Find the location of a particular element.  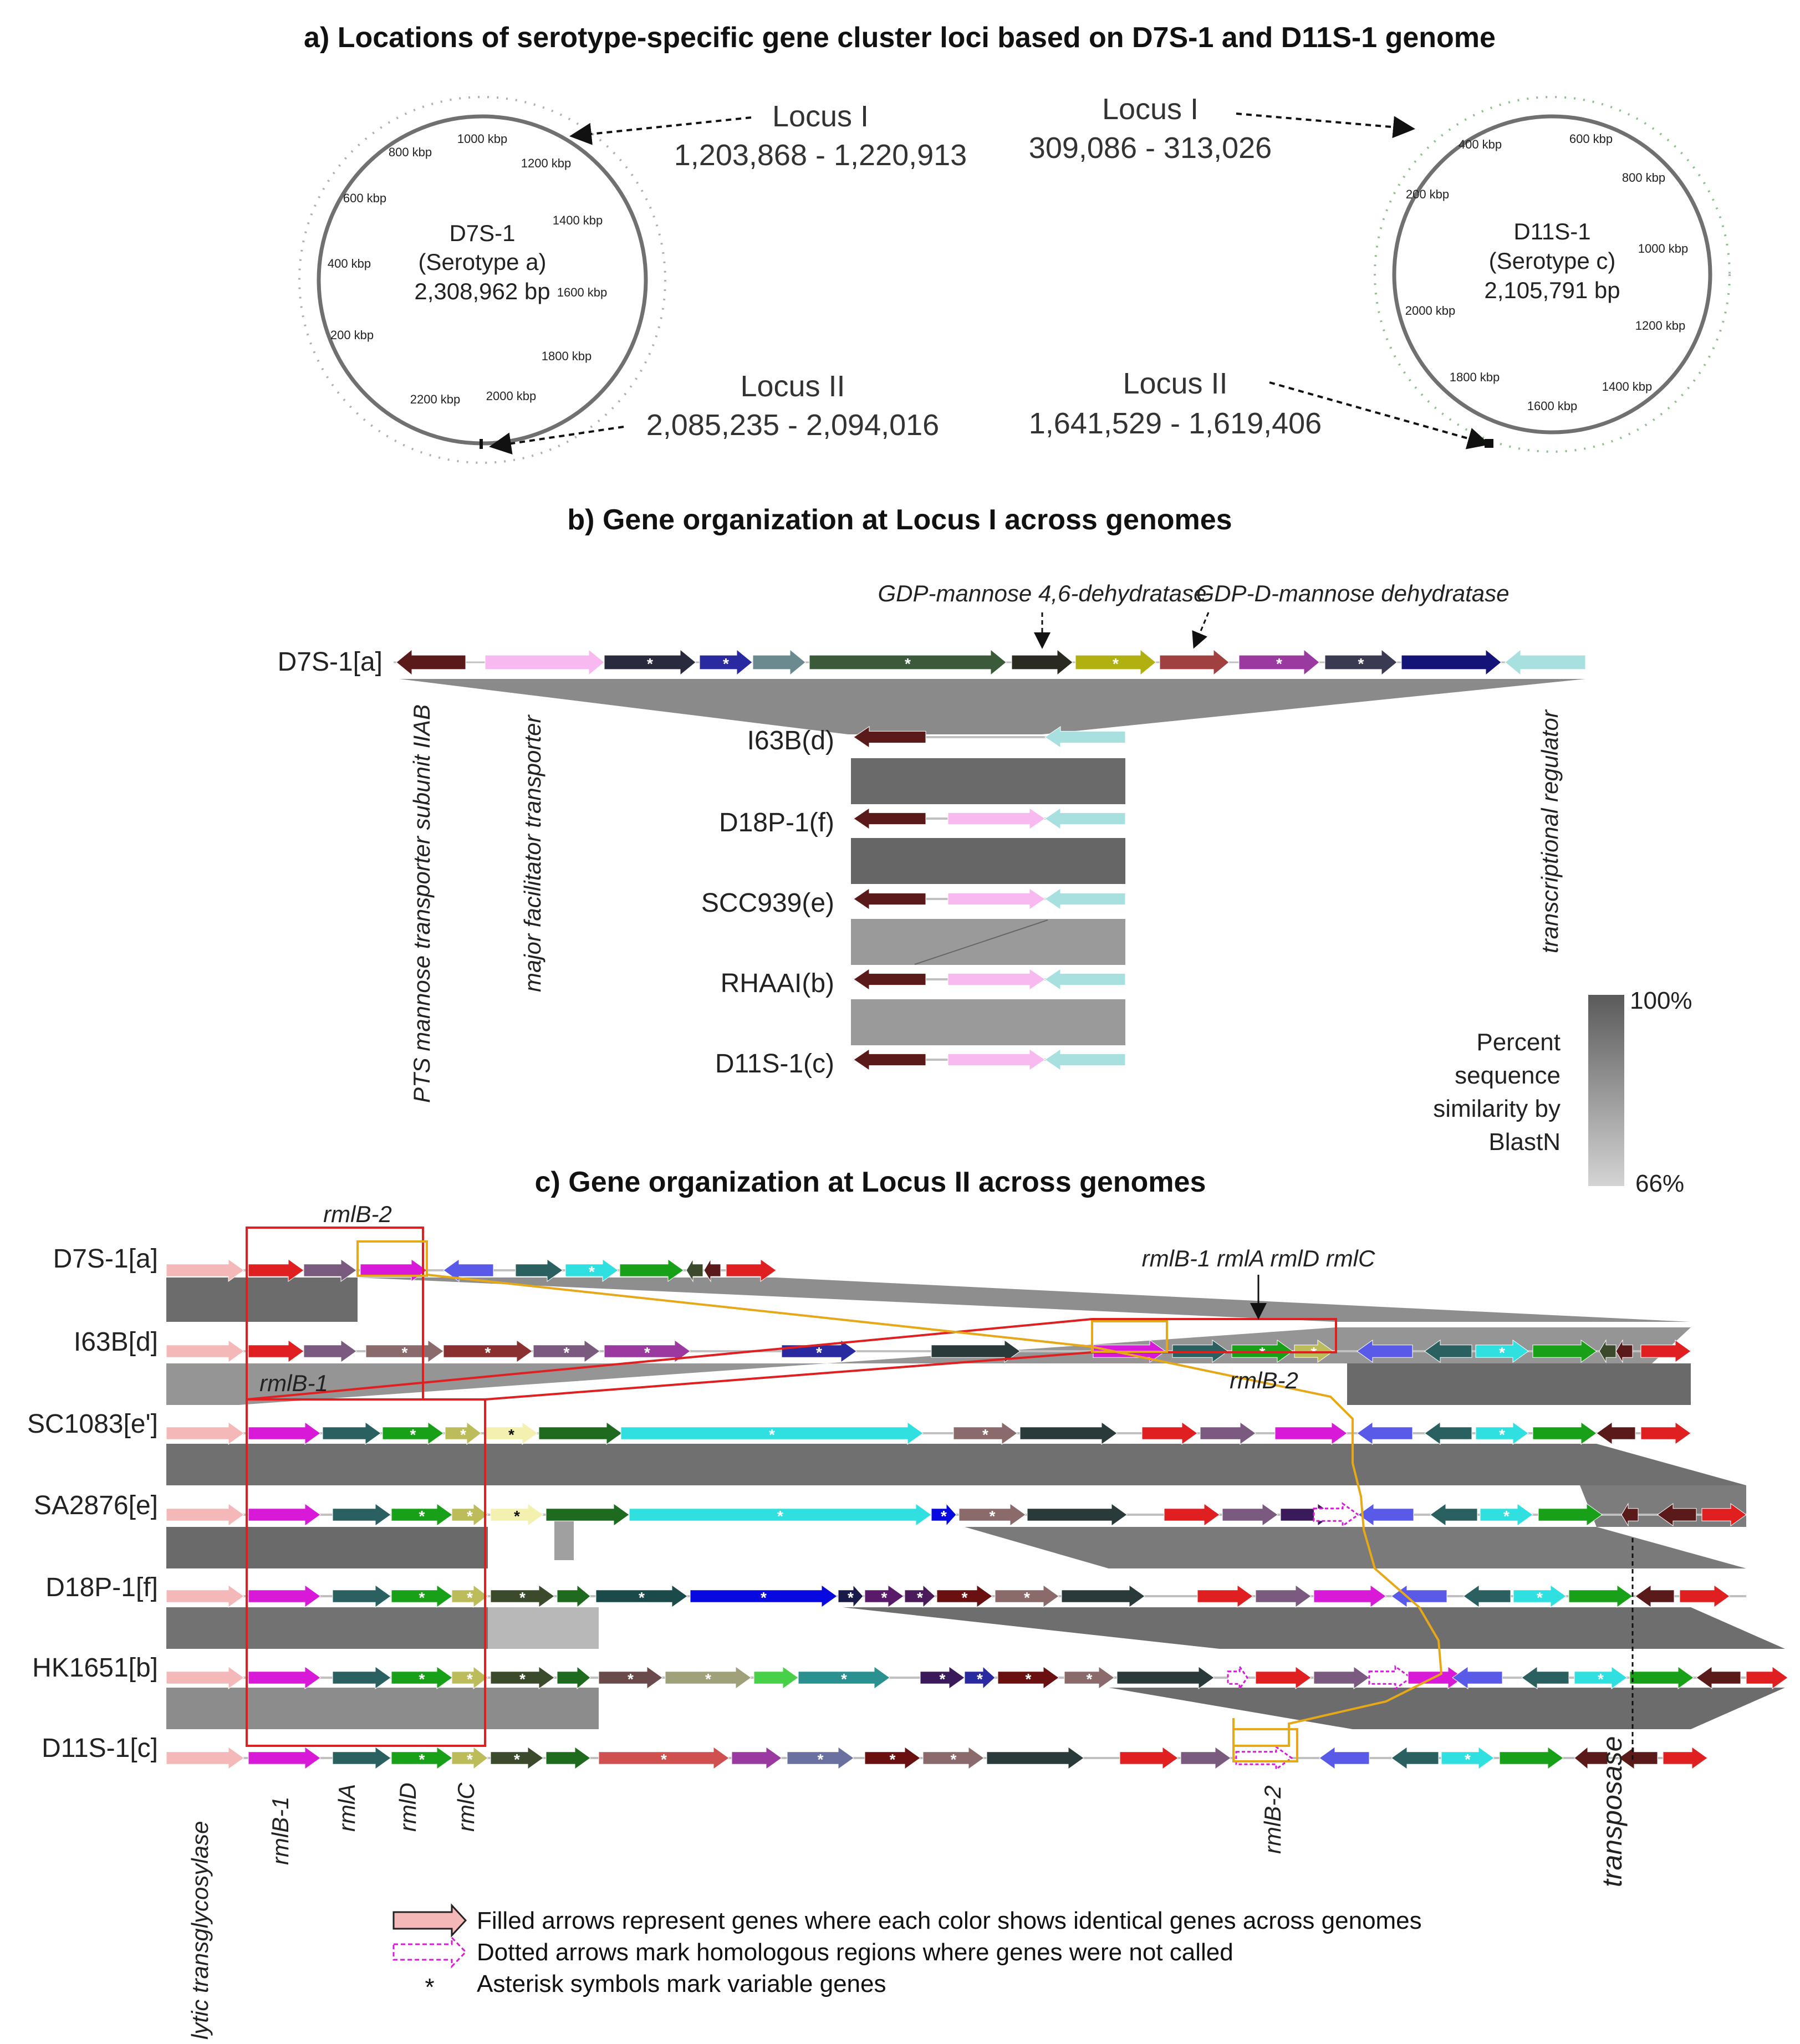

label-lytic-transglycosylase: lytic transglycosylase is located at coordinates (200, 1931).